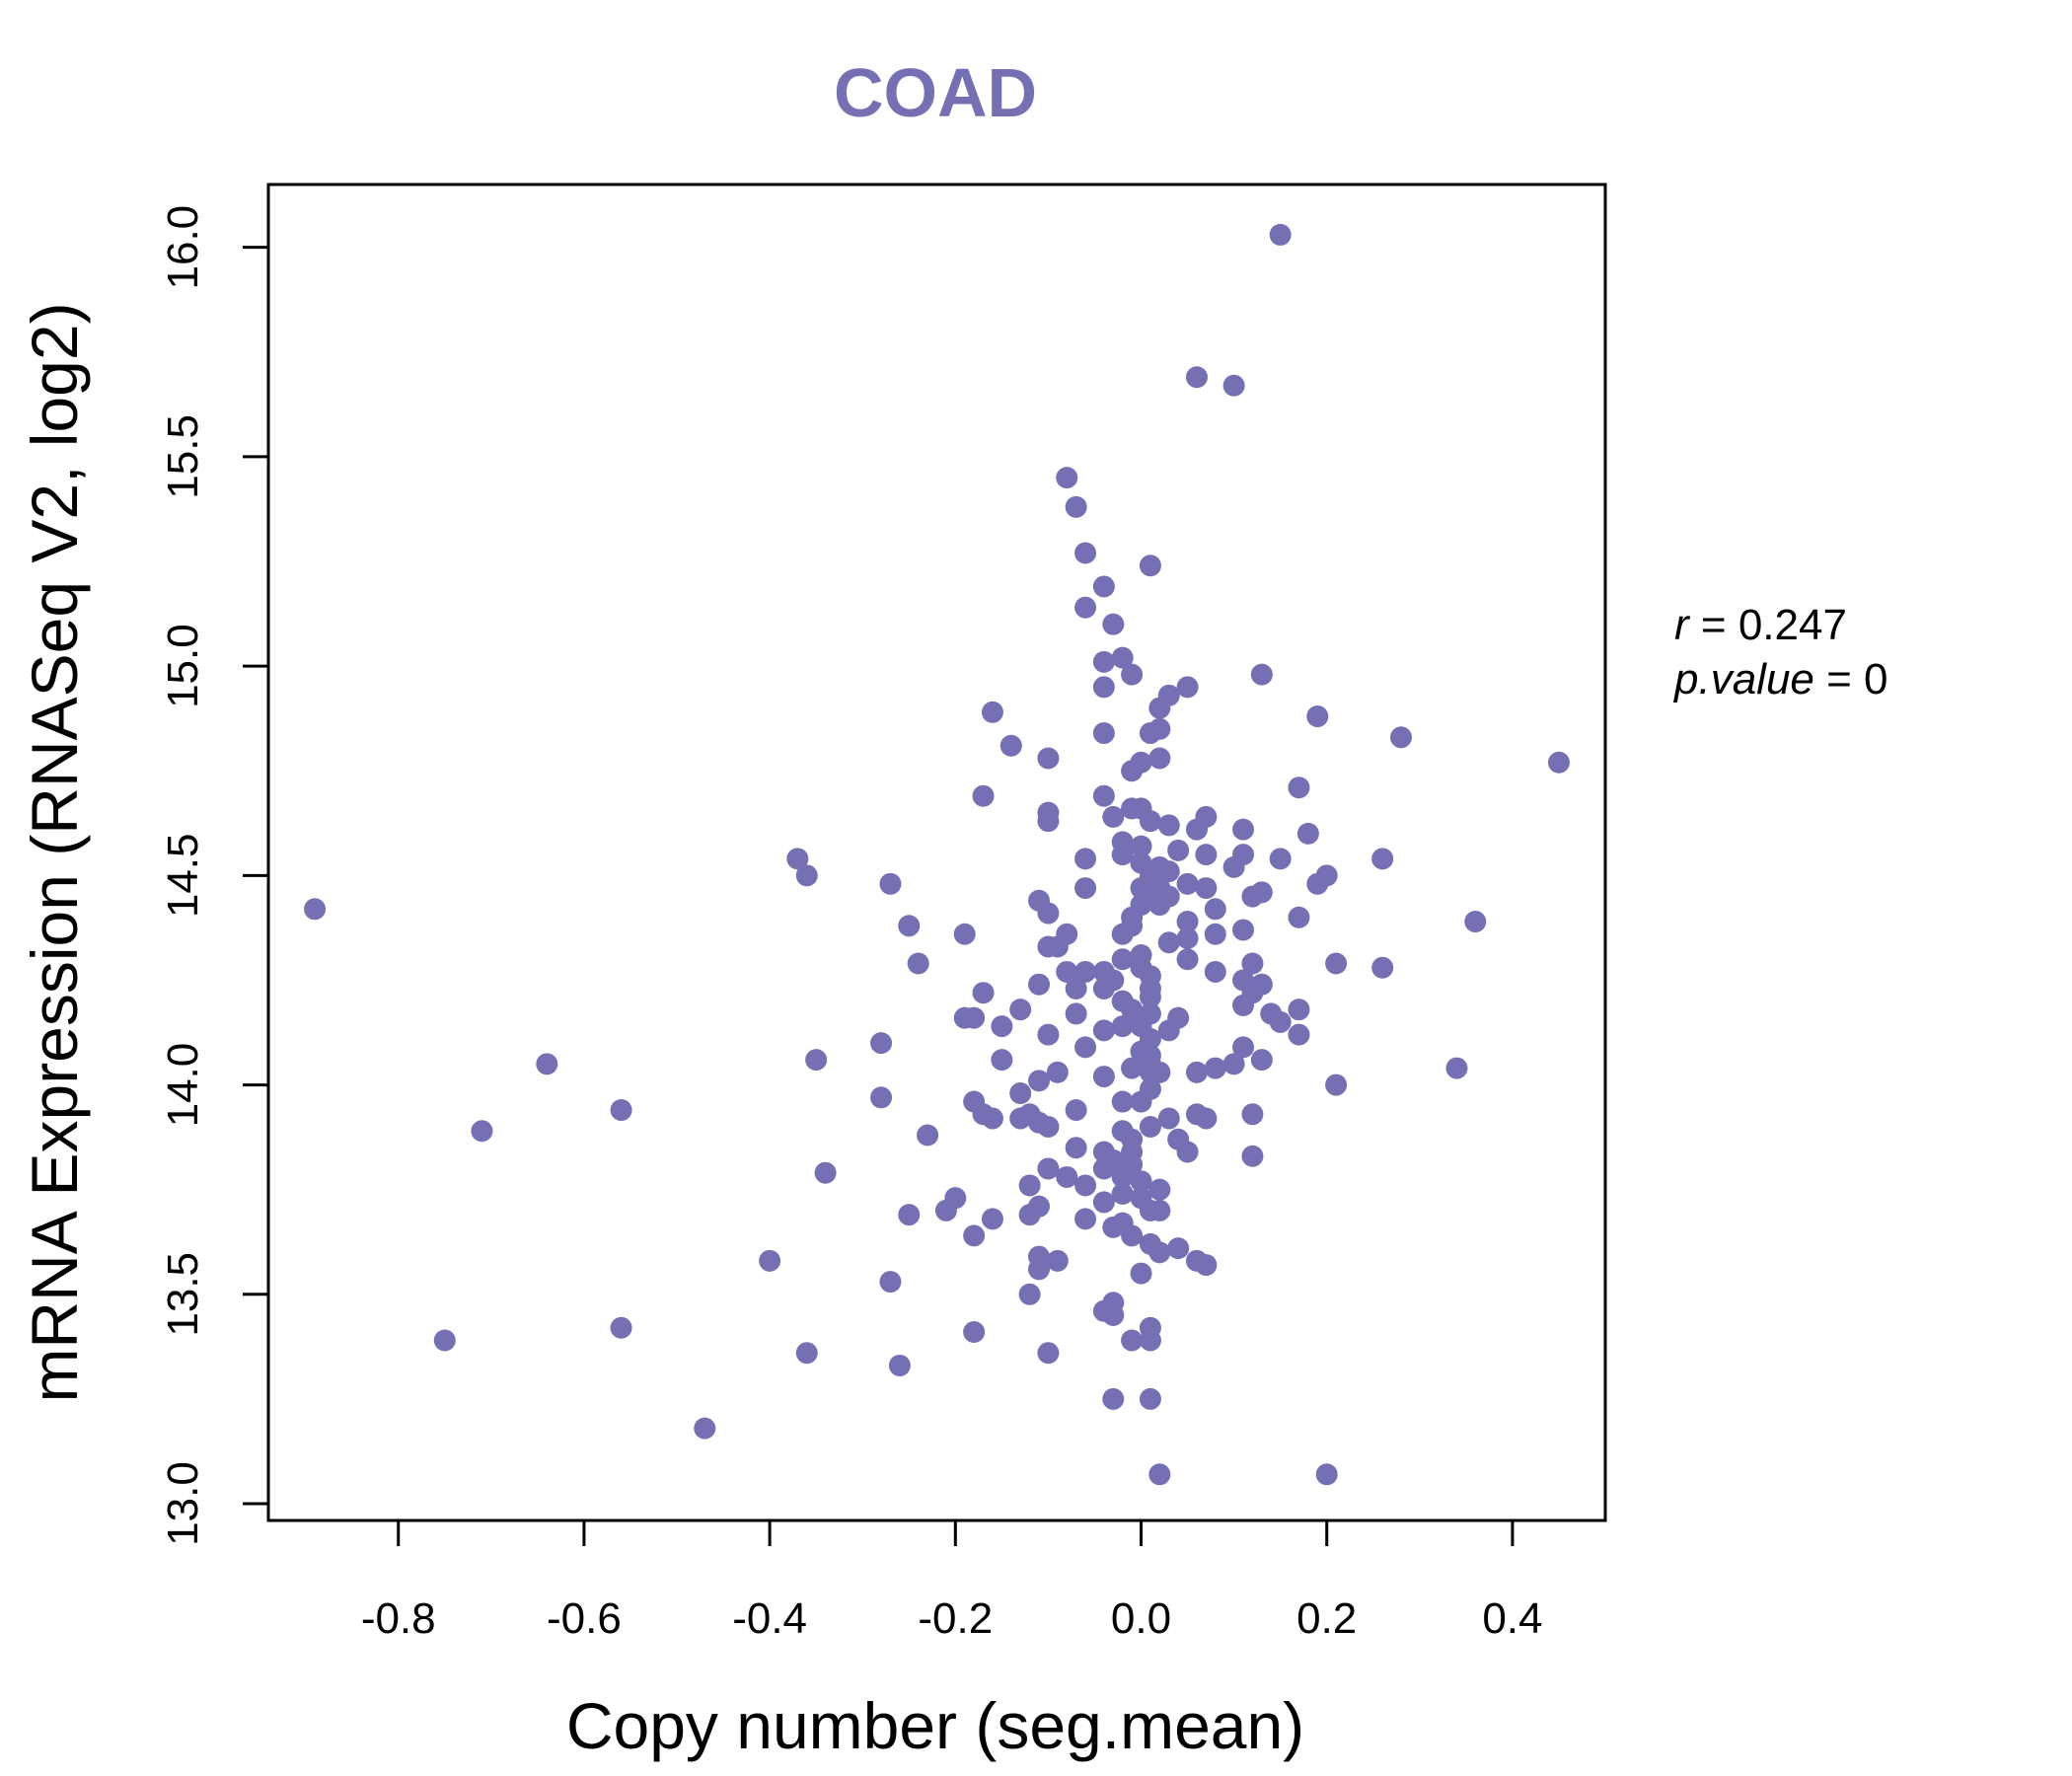 The height and width of the screenshot is (1776, 2072). I want to click on y-tick-label: 15.0, so click(183, 666).